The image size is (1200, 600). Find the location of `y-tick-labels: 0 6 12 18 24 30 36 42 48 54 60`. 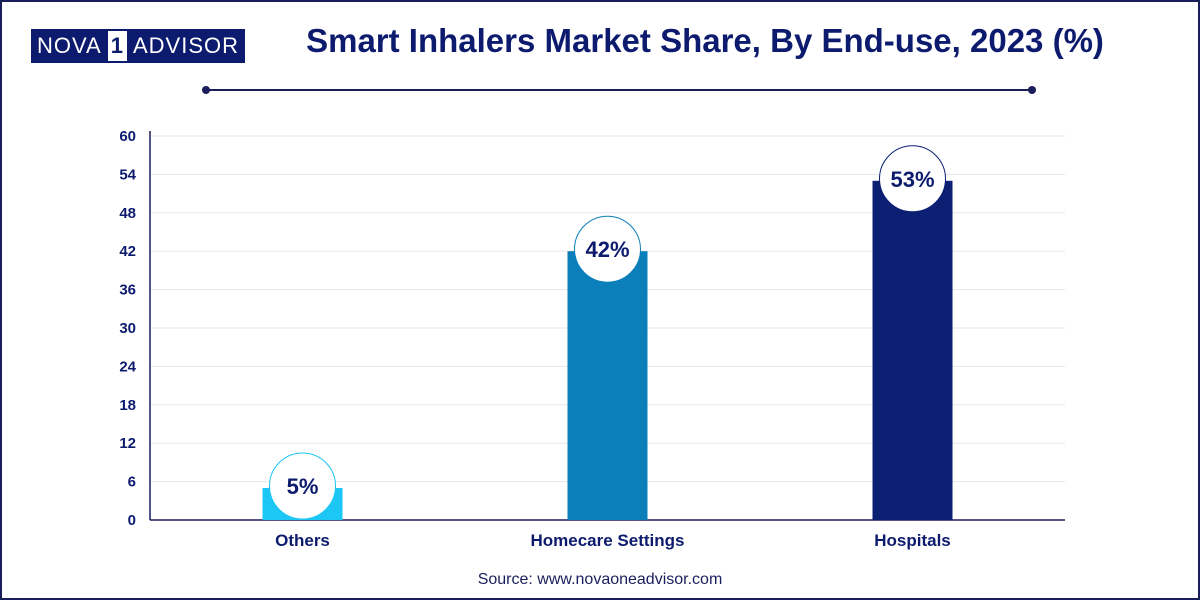

y-tick-labels: 0 6 12 18 24 30 36 42 48 54 60 is located at coordinates (127, 328).